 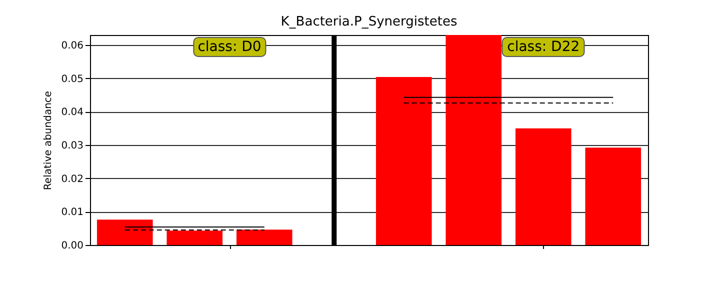 I want to click on chart-title: K_Bacteria.P_Synergistetes, so click(x=369, y=22).